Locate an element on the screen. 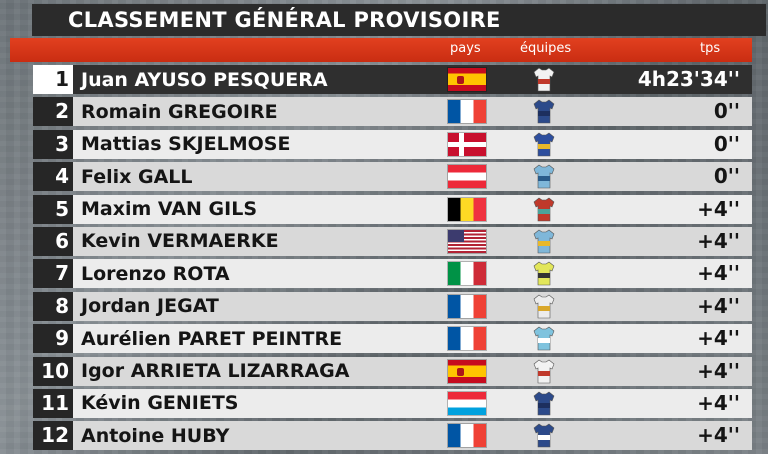  rider-name: Igor ARRIETA LIZARRAGA is located at coordinates (215, 371).